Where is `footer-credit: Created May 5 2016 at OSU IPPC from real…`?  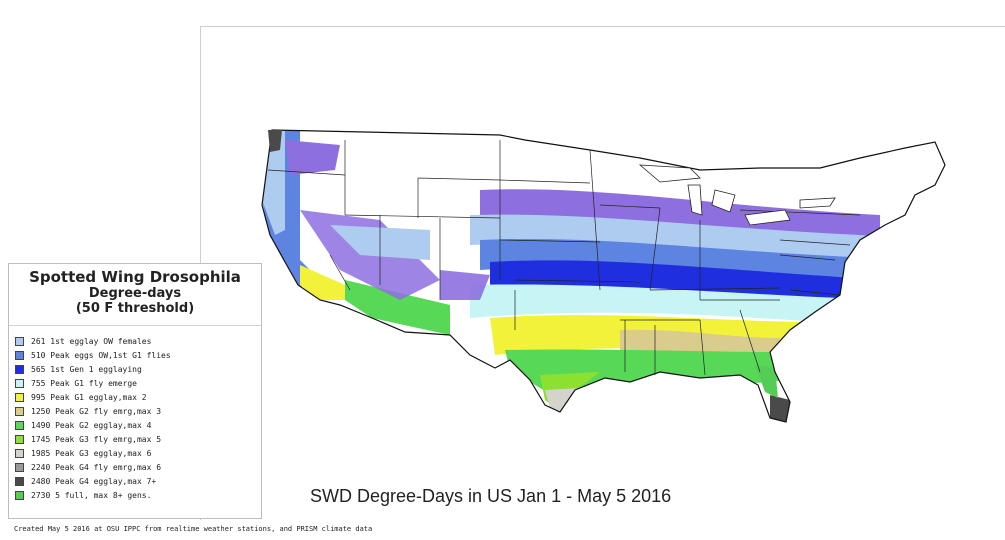
footer-credit: Created May 5 2016 at OSU IPPC from real… is located at coordinates (193, 529).